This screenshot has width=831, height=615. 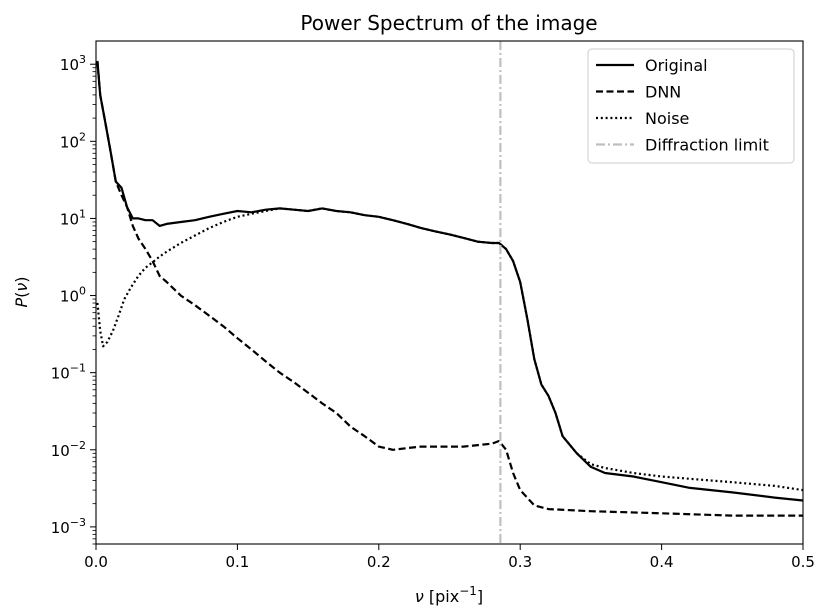 I want to click on y-tick-label: 10², so click(x=73, y=140).